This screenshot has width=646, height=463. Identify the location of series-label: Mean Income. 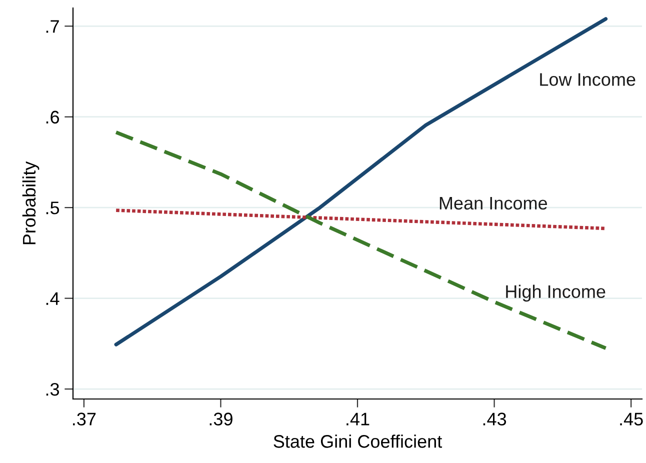
(494, 203).